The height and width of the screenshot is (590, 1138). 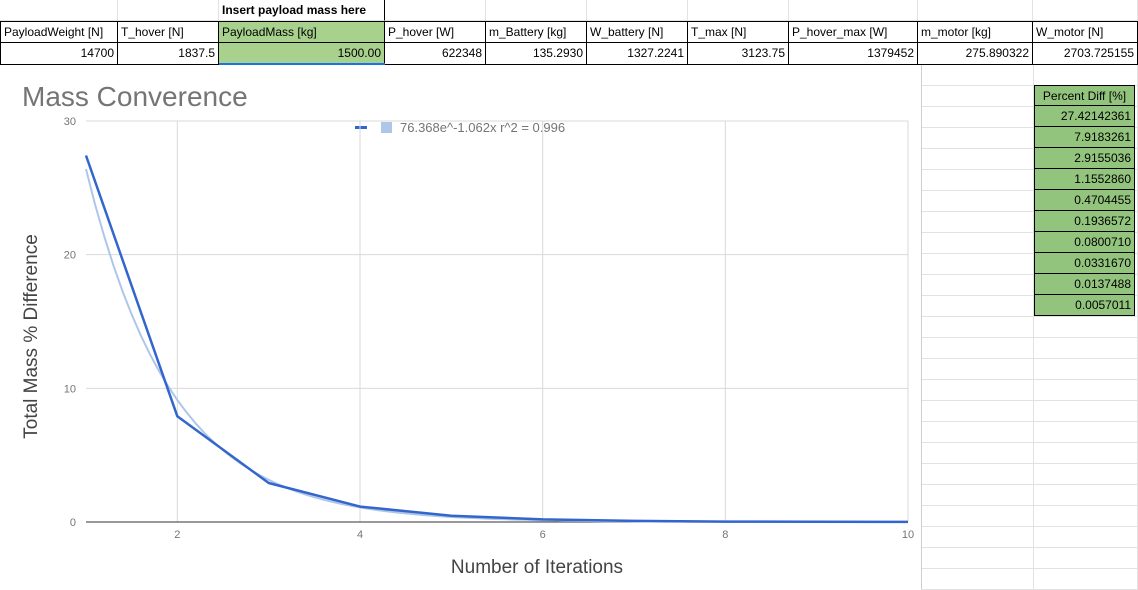 I want to click on percent-diff-cell: 0.1936572, so click(x=1084, y=221).